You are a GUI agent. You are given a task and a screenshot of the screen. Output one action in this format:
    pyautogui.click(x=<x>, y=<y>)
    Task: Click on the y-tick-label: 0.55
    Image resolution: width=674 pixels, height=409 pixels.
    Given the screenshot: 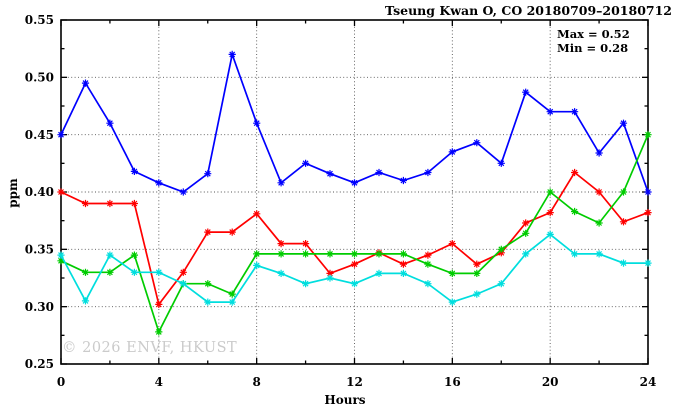 What is the action you would take?
    pyautogui.click(x=39, y=20)
    